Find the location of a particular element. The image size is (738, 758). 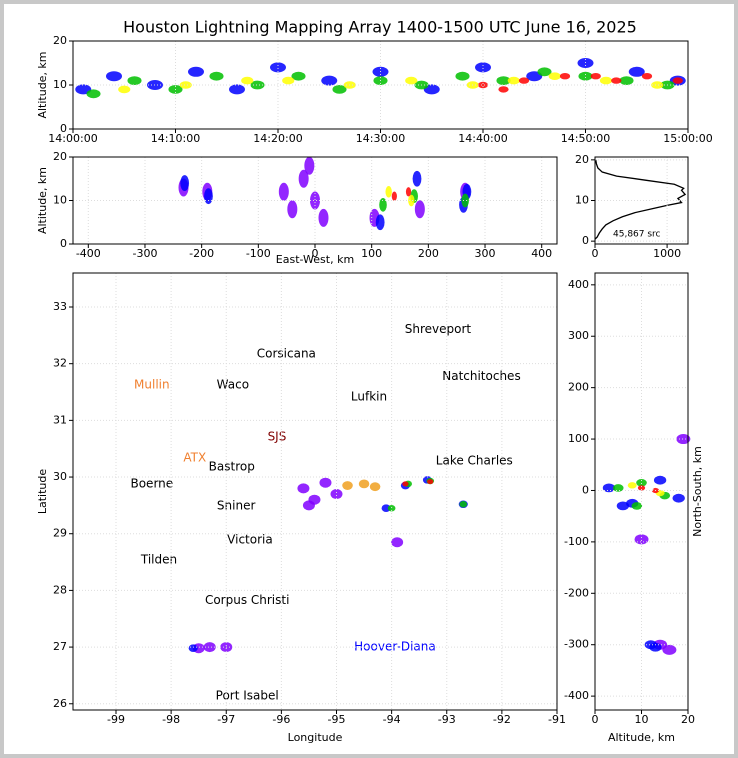

x-tick-label: -91 is located at coordinates (557, 719).